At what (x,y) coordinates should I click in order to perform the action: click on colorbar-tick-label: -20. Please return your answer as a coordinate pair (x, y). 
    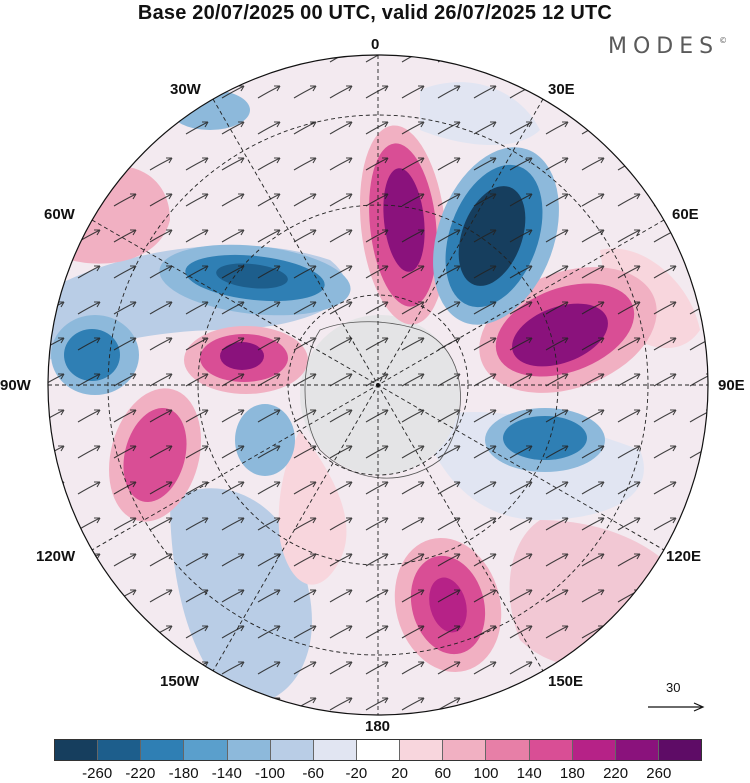
    Looking at the image, I should click on (356, 773).